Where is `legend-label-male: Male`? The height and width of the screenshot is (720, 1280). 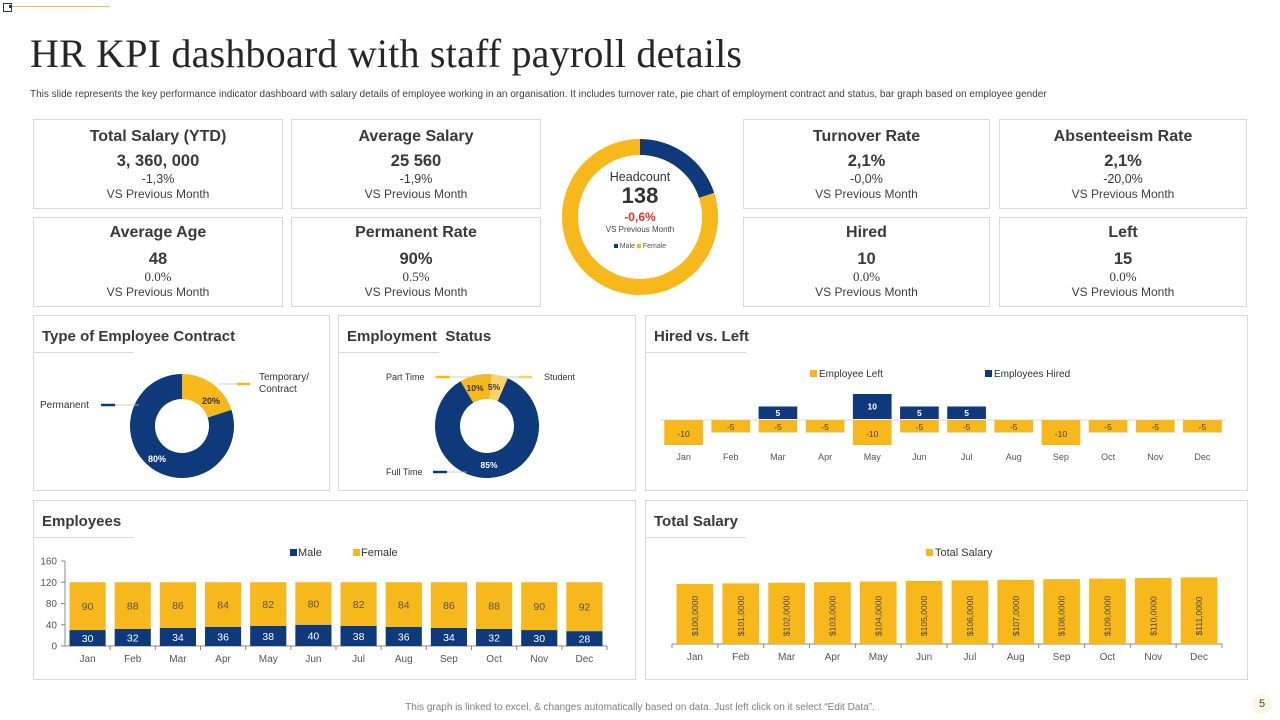 legend-label-male: Male is located at coordinates (310, 553).